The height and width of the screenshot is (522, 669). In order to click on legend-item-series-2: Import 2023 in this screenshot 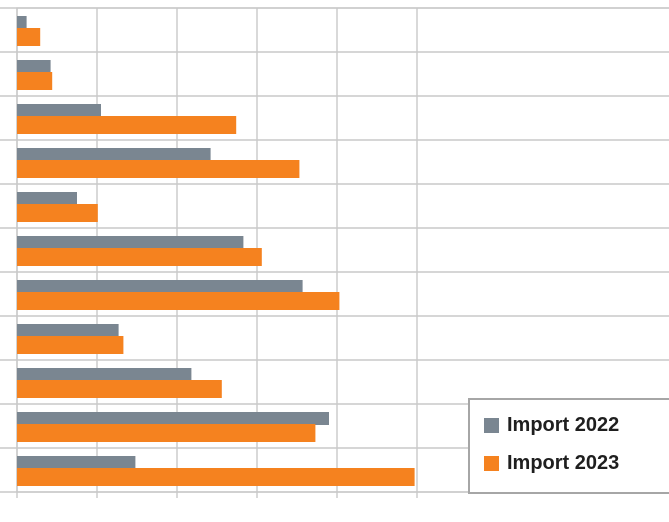, I will do `click(551, 463)`.